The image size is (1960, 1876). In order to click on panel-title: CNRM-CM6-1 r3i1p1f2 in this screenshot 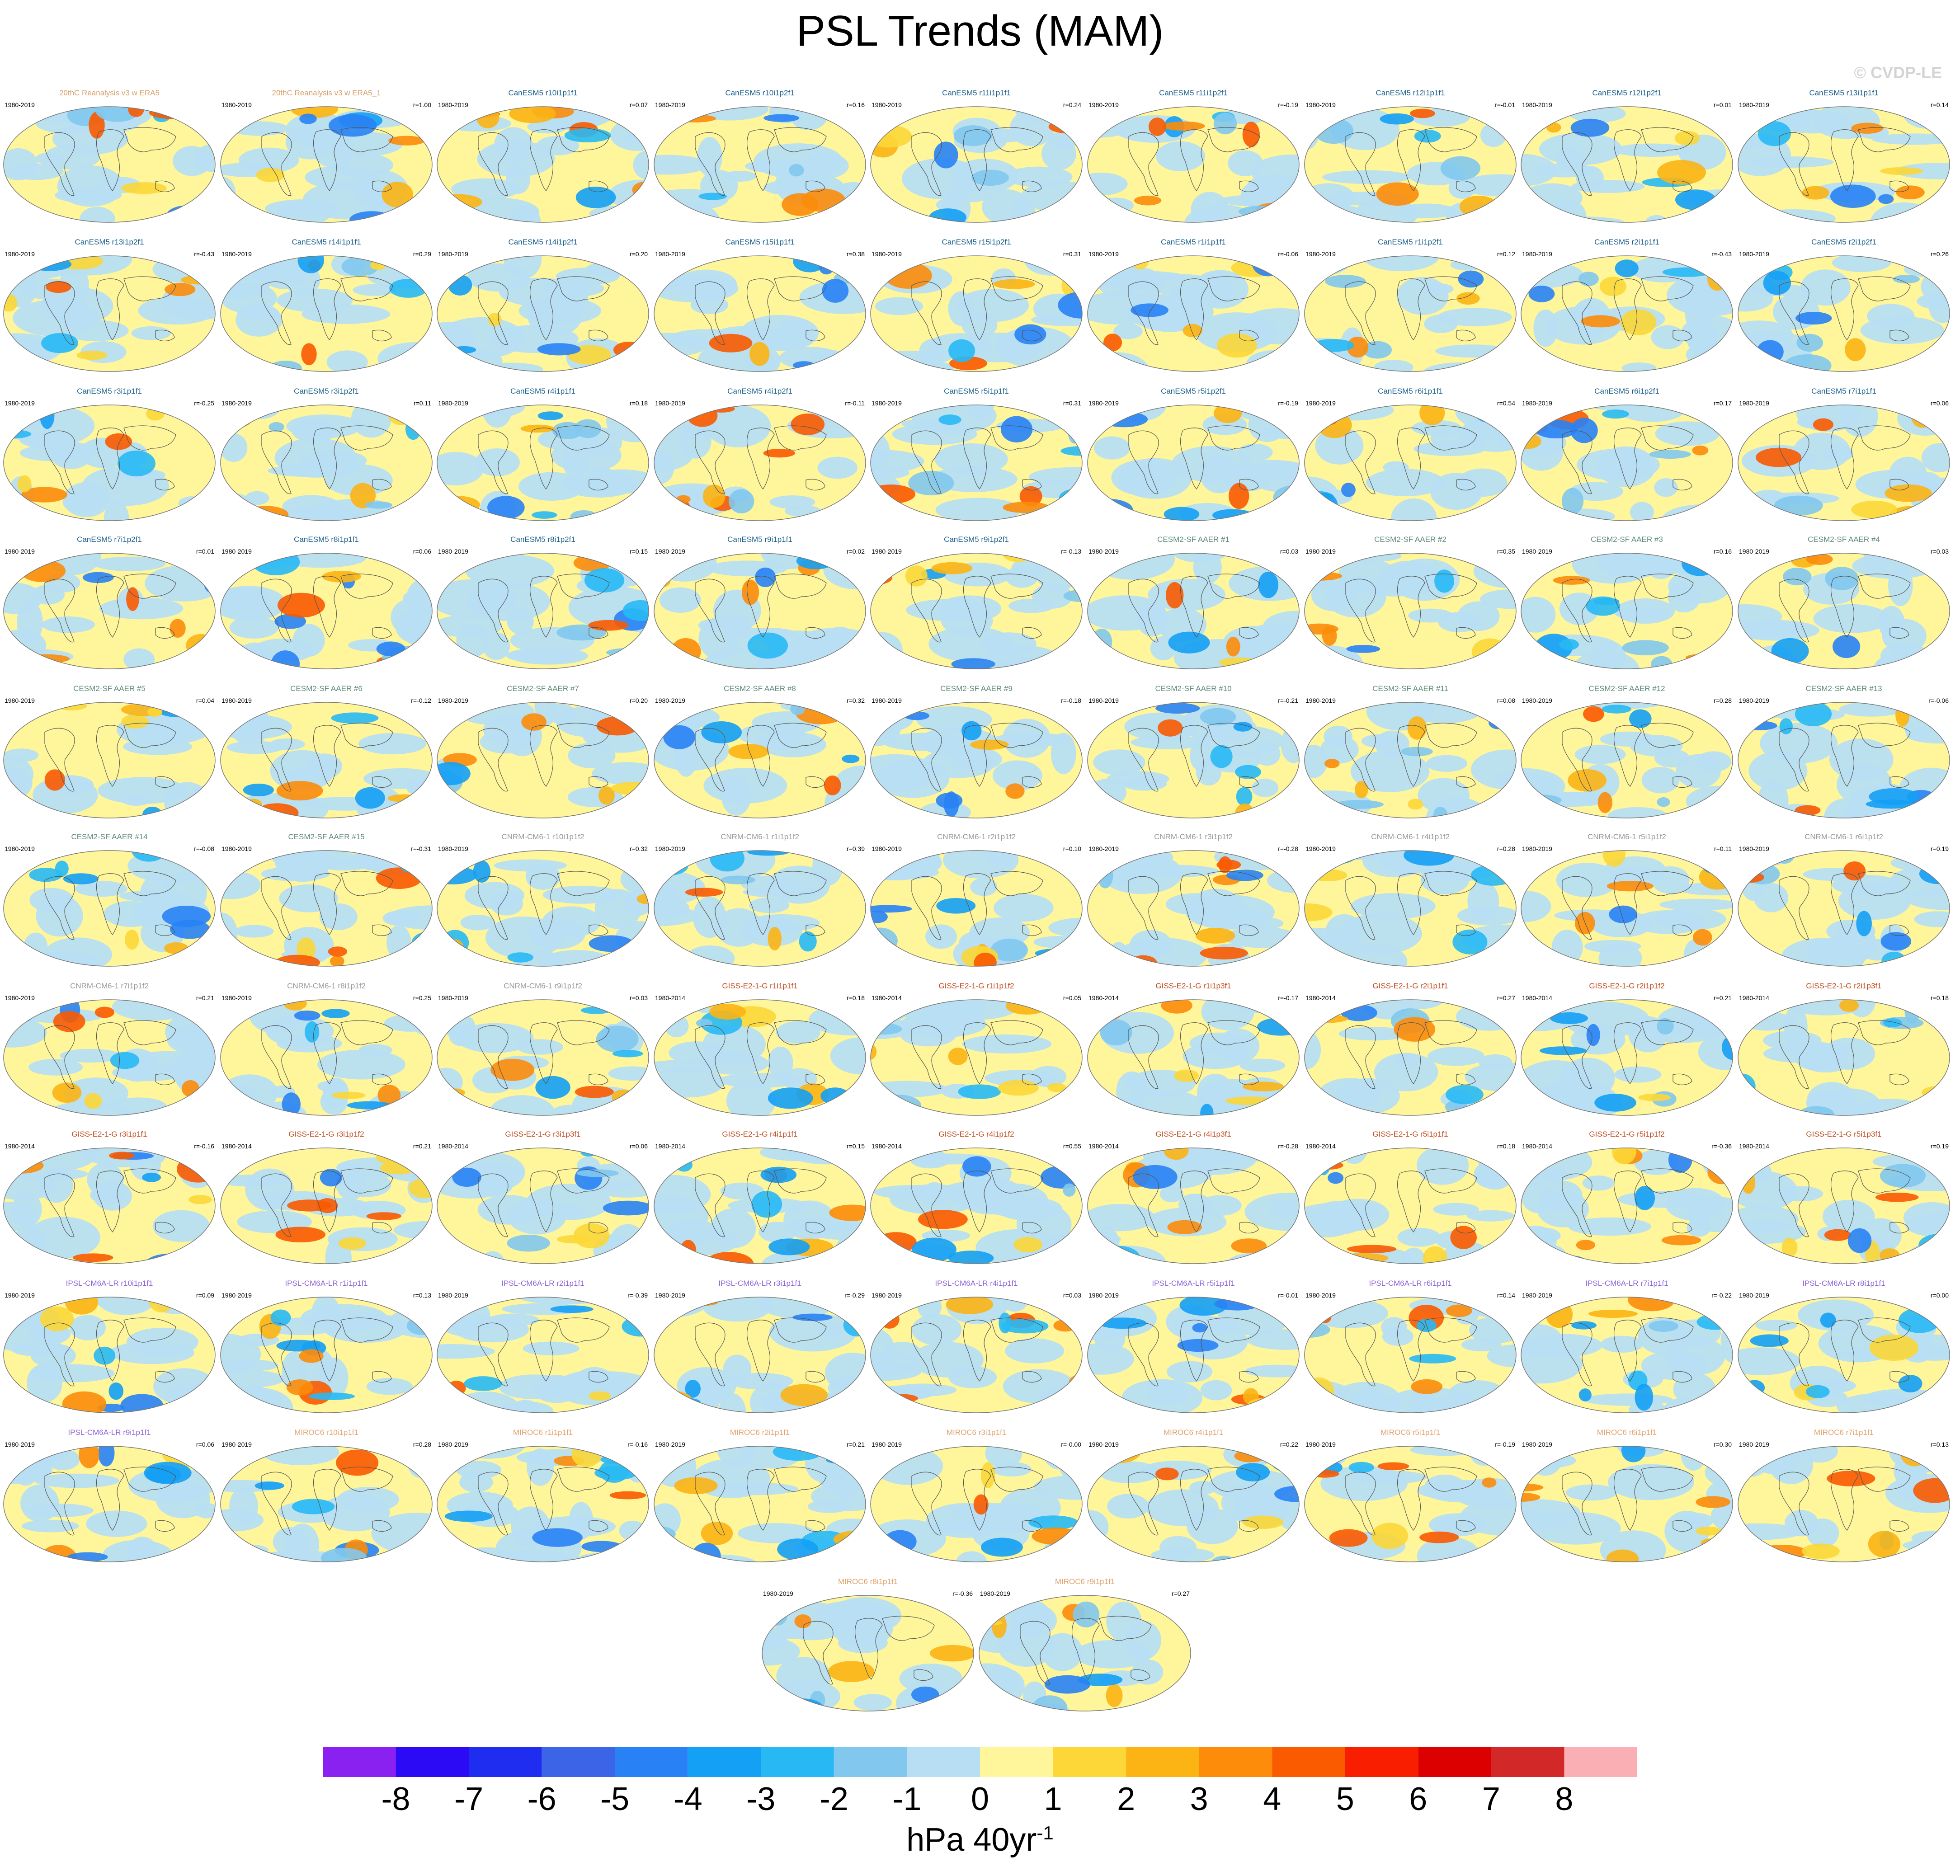, I will do `click(1193, 836)`.